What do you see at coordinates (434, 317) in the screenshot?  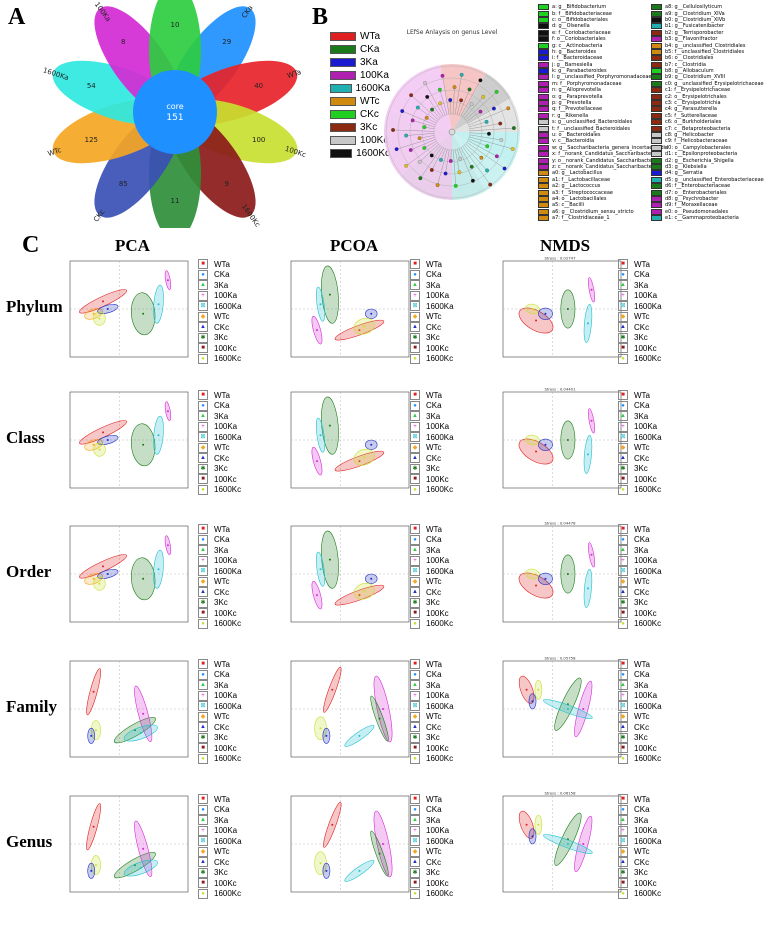 I see `group-legend-label: WTc` at bounding box center [434, 317].